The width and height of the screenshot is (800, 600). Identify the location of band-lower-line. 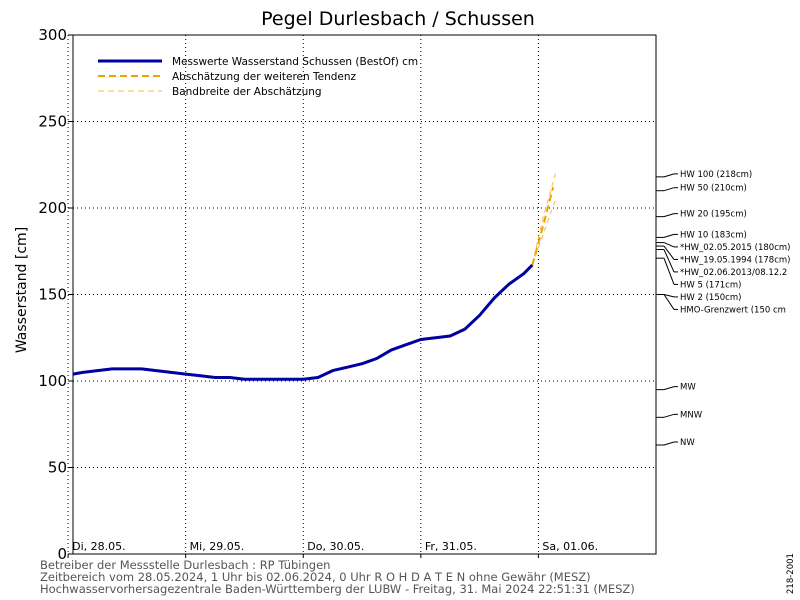
(544, 232).